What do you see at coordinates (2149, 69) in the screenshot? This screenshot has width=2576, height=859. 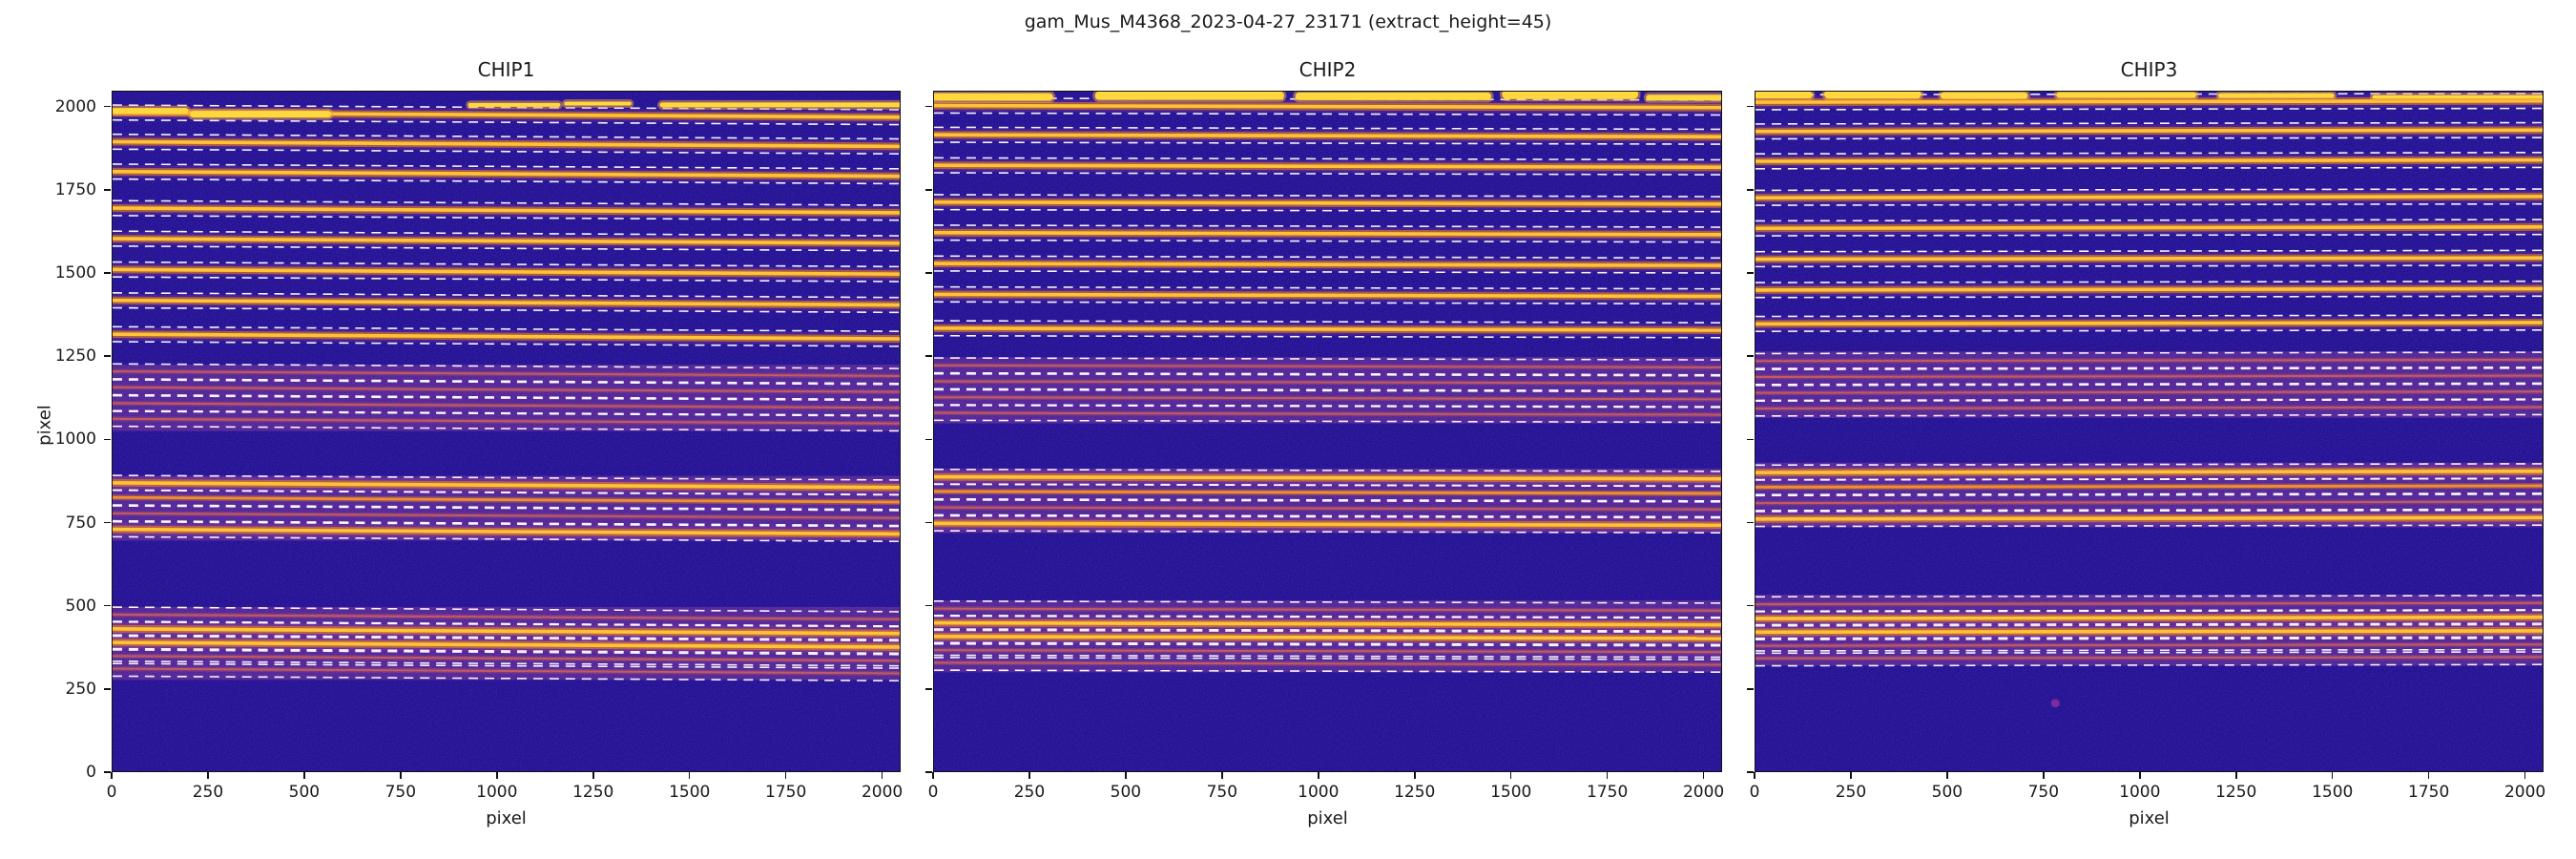 I see `subplot-title-chip3: CHIP3` at bounding box center [2149, 69].